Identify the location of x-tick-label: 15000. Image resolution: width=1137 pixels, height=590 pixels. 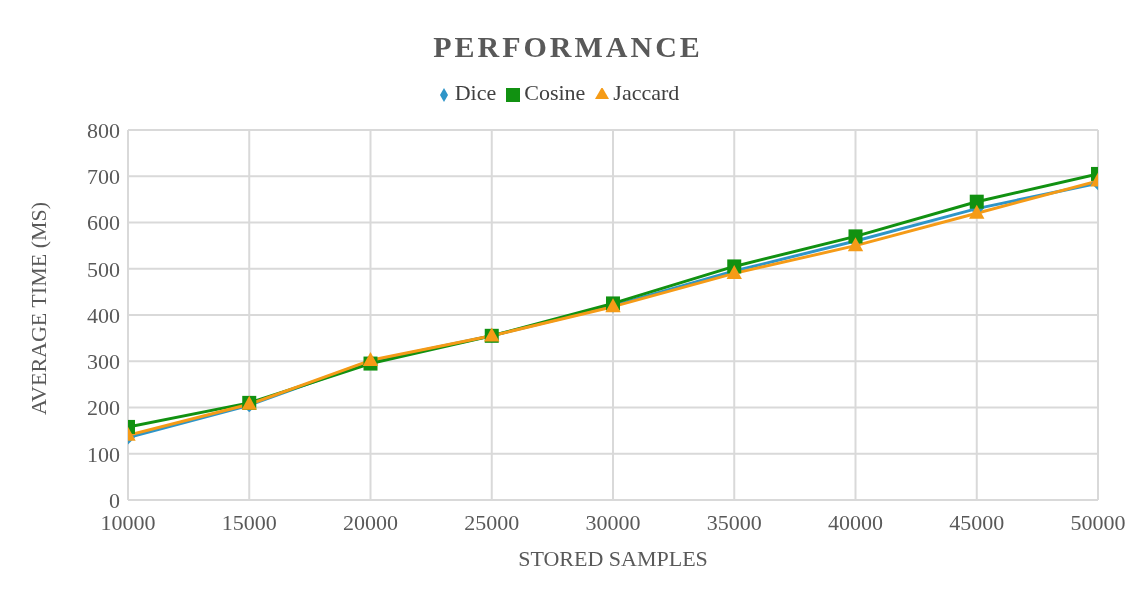
(249, 522).